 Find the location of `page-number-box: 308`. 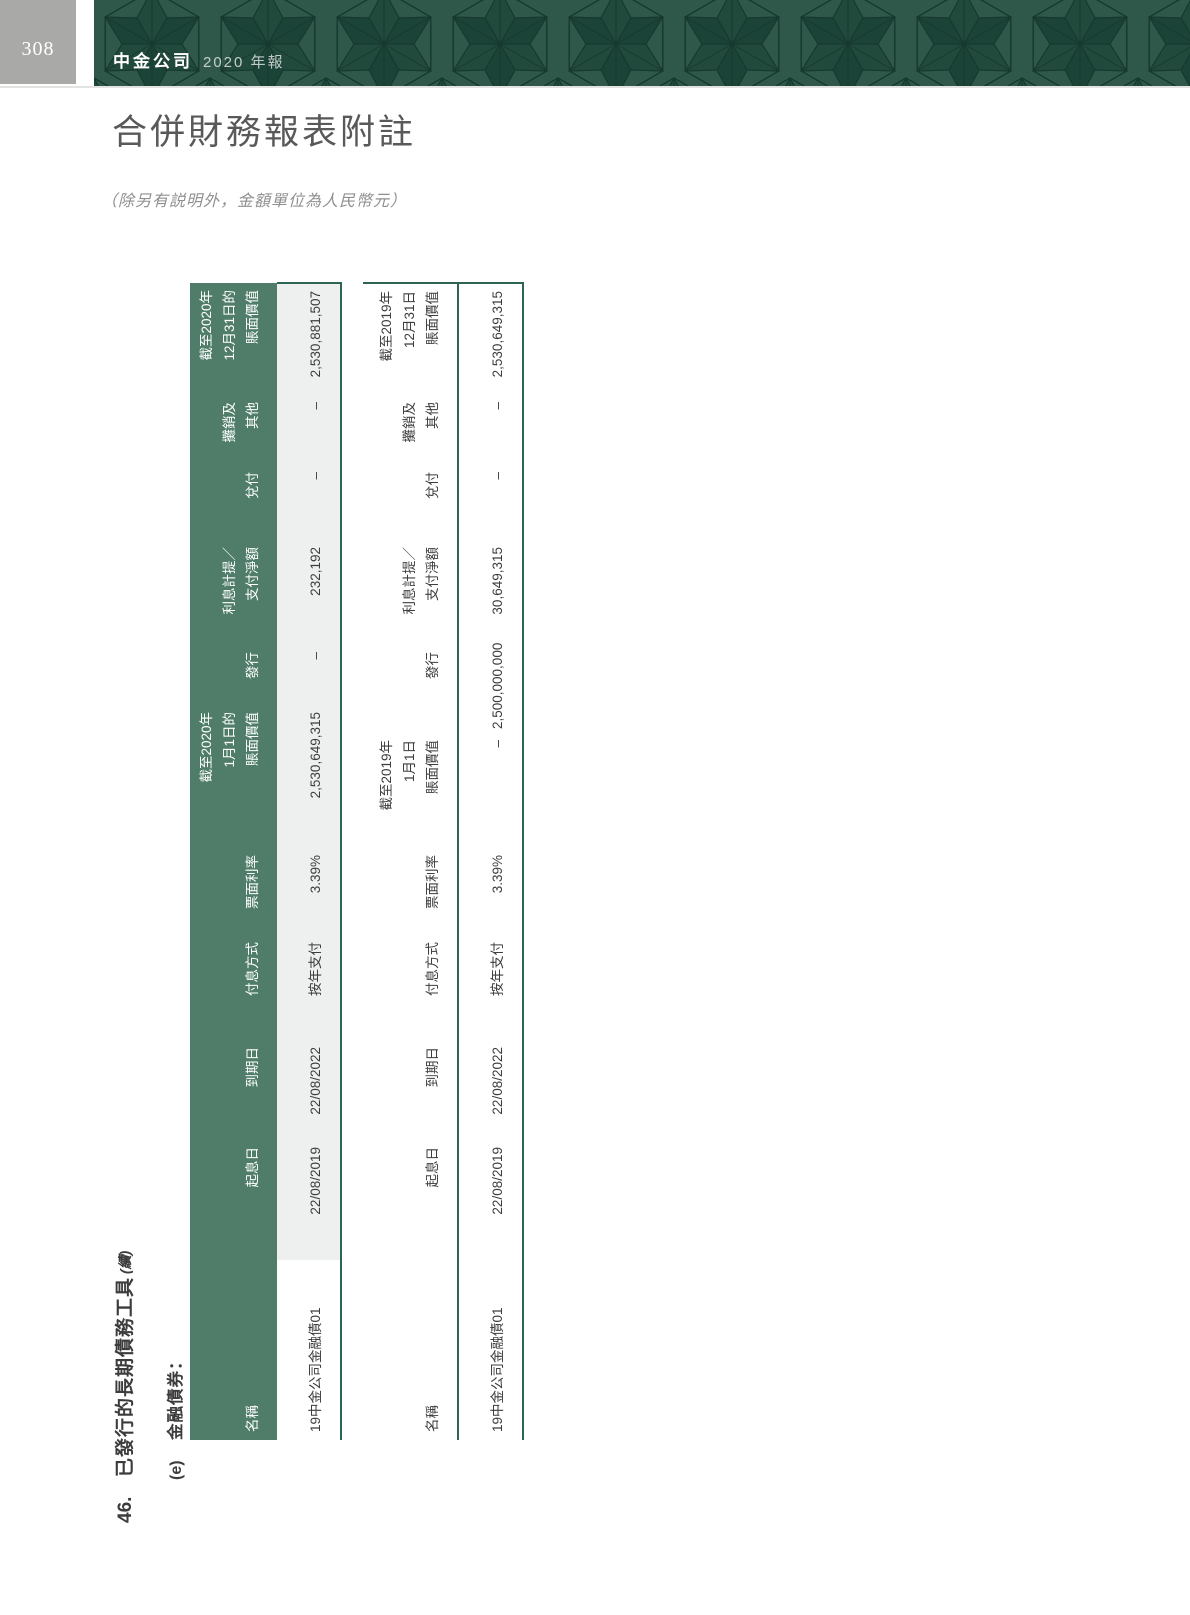

page-number-box: 308 is located at coordinates (38, 42).